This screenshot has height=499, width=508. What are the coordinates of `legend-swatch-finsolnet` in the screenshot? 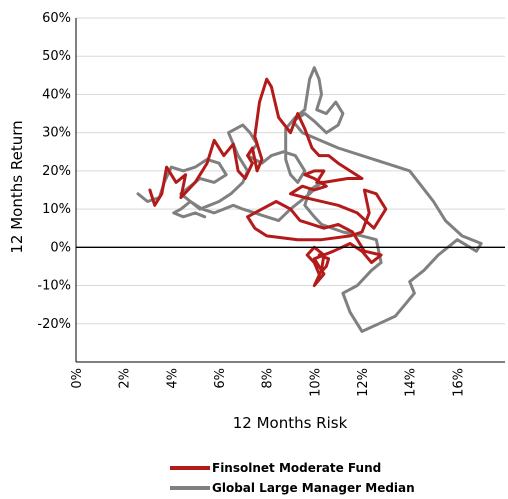 It's located at (190, 468).